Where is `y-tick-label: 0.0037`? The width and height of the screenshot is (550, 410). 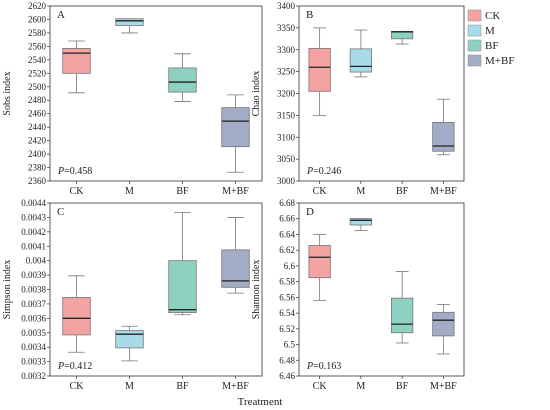 y-tick-label: 0.0037 is located at coordinates (33, 304).